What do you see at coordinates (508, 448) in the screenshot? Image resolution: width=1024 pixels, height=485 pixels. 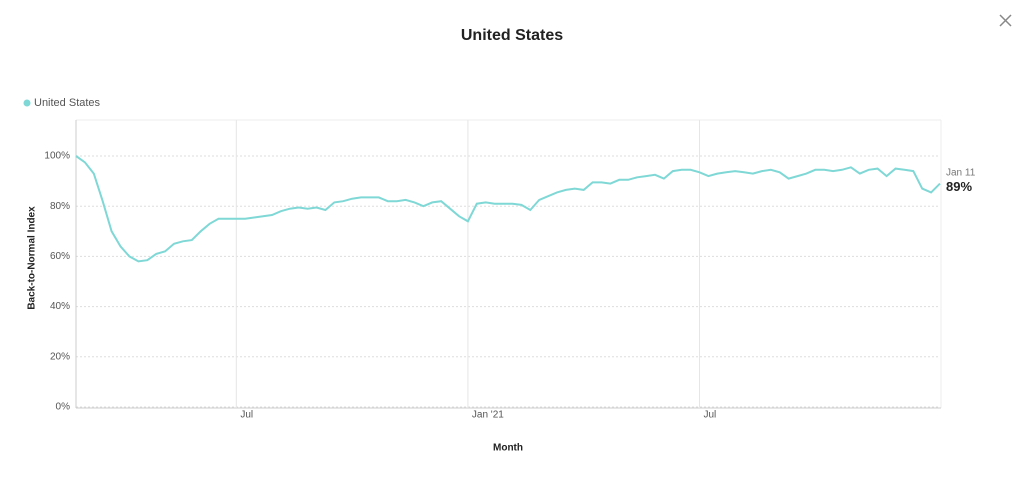 I see `x-axis-title: Month` at bounding box center [508, 448].